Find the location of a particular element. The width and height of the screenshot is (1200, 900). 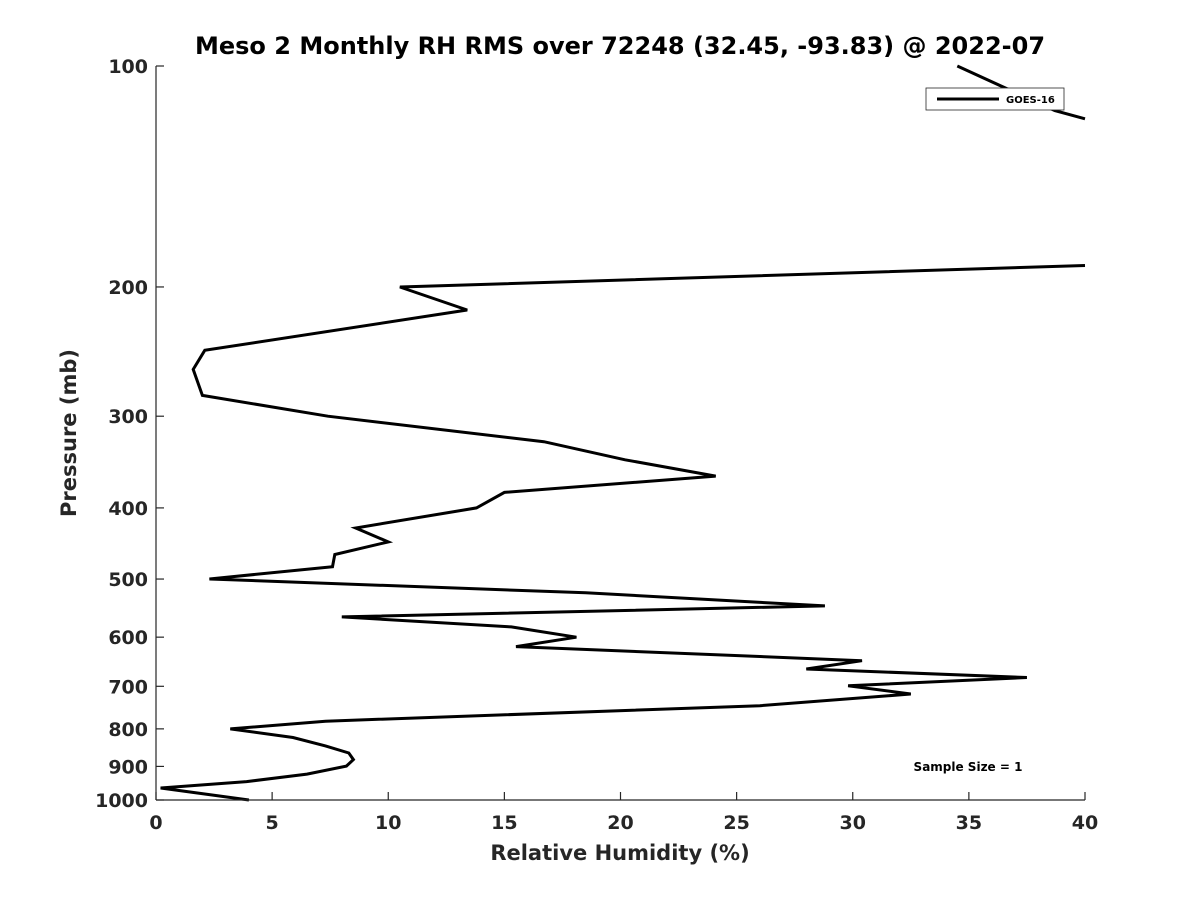

x-tick-label: 35 is located at coordinates (969, 823).